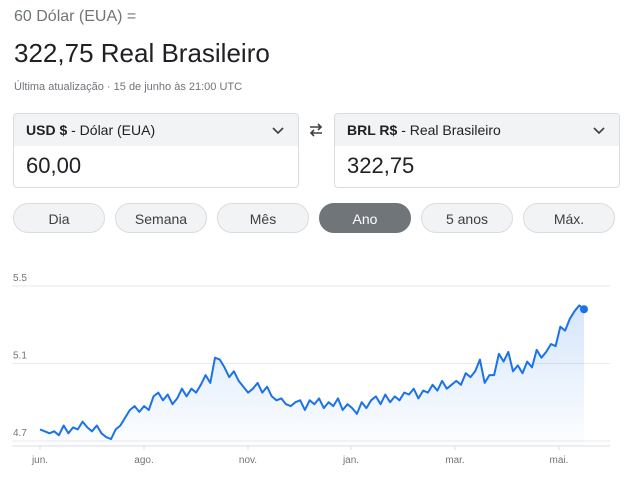 The width and height of the screenshot is (628, 479). I want to click on x-tick-label: mai., so click(559, 460).